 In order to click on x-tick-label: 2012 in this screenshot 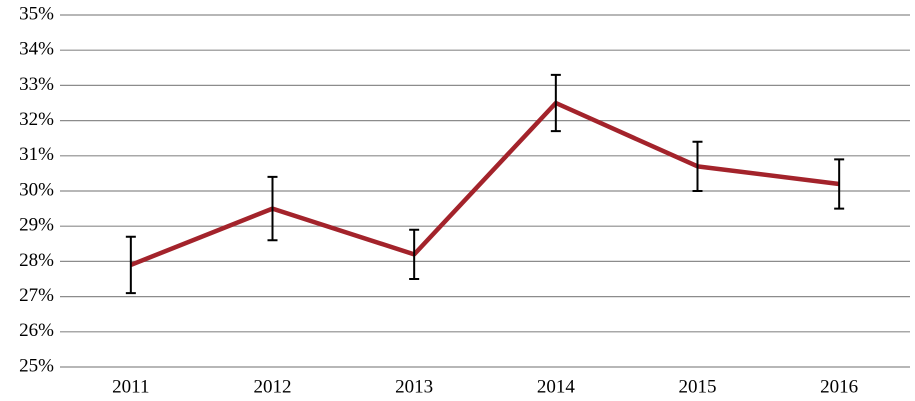, I will do `click(273, 386)`.